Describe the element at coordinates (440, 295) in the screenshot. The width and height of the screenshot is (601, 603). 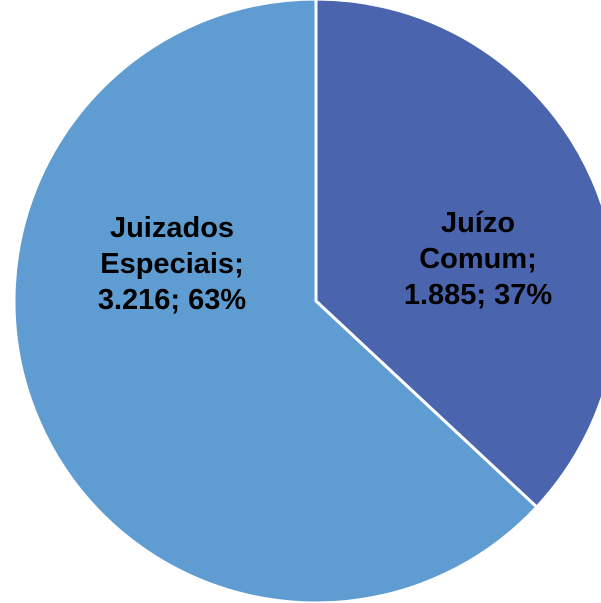
I see `value-label: 1.885` at that location.